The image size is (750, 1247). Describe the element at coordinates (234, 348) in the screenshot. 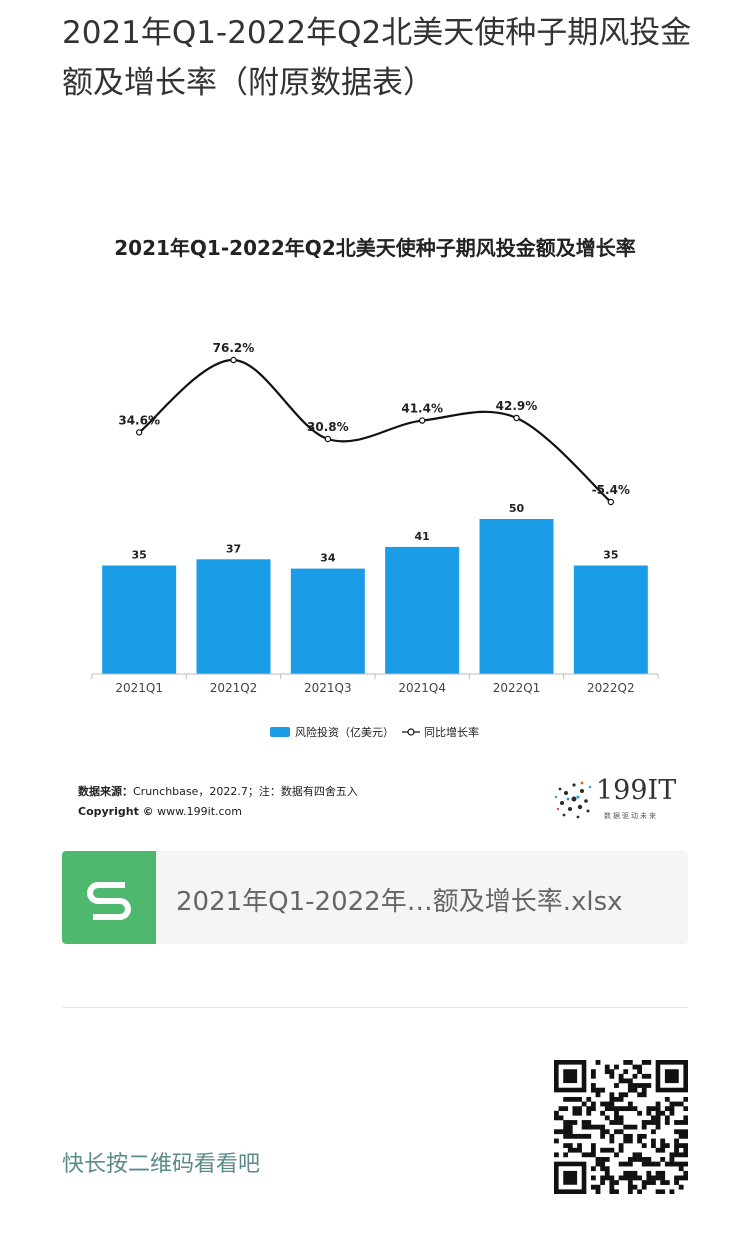

I see `growth-rate-label: 76.2%` at that location.